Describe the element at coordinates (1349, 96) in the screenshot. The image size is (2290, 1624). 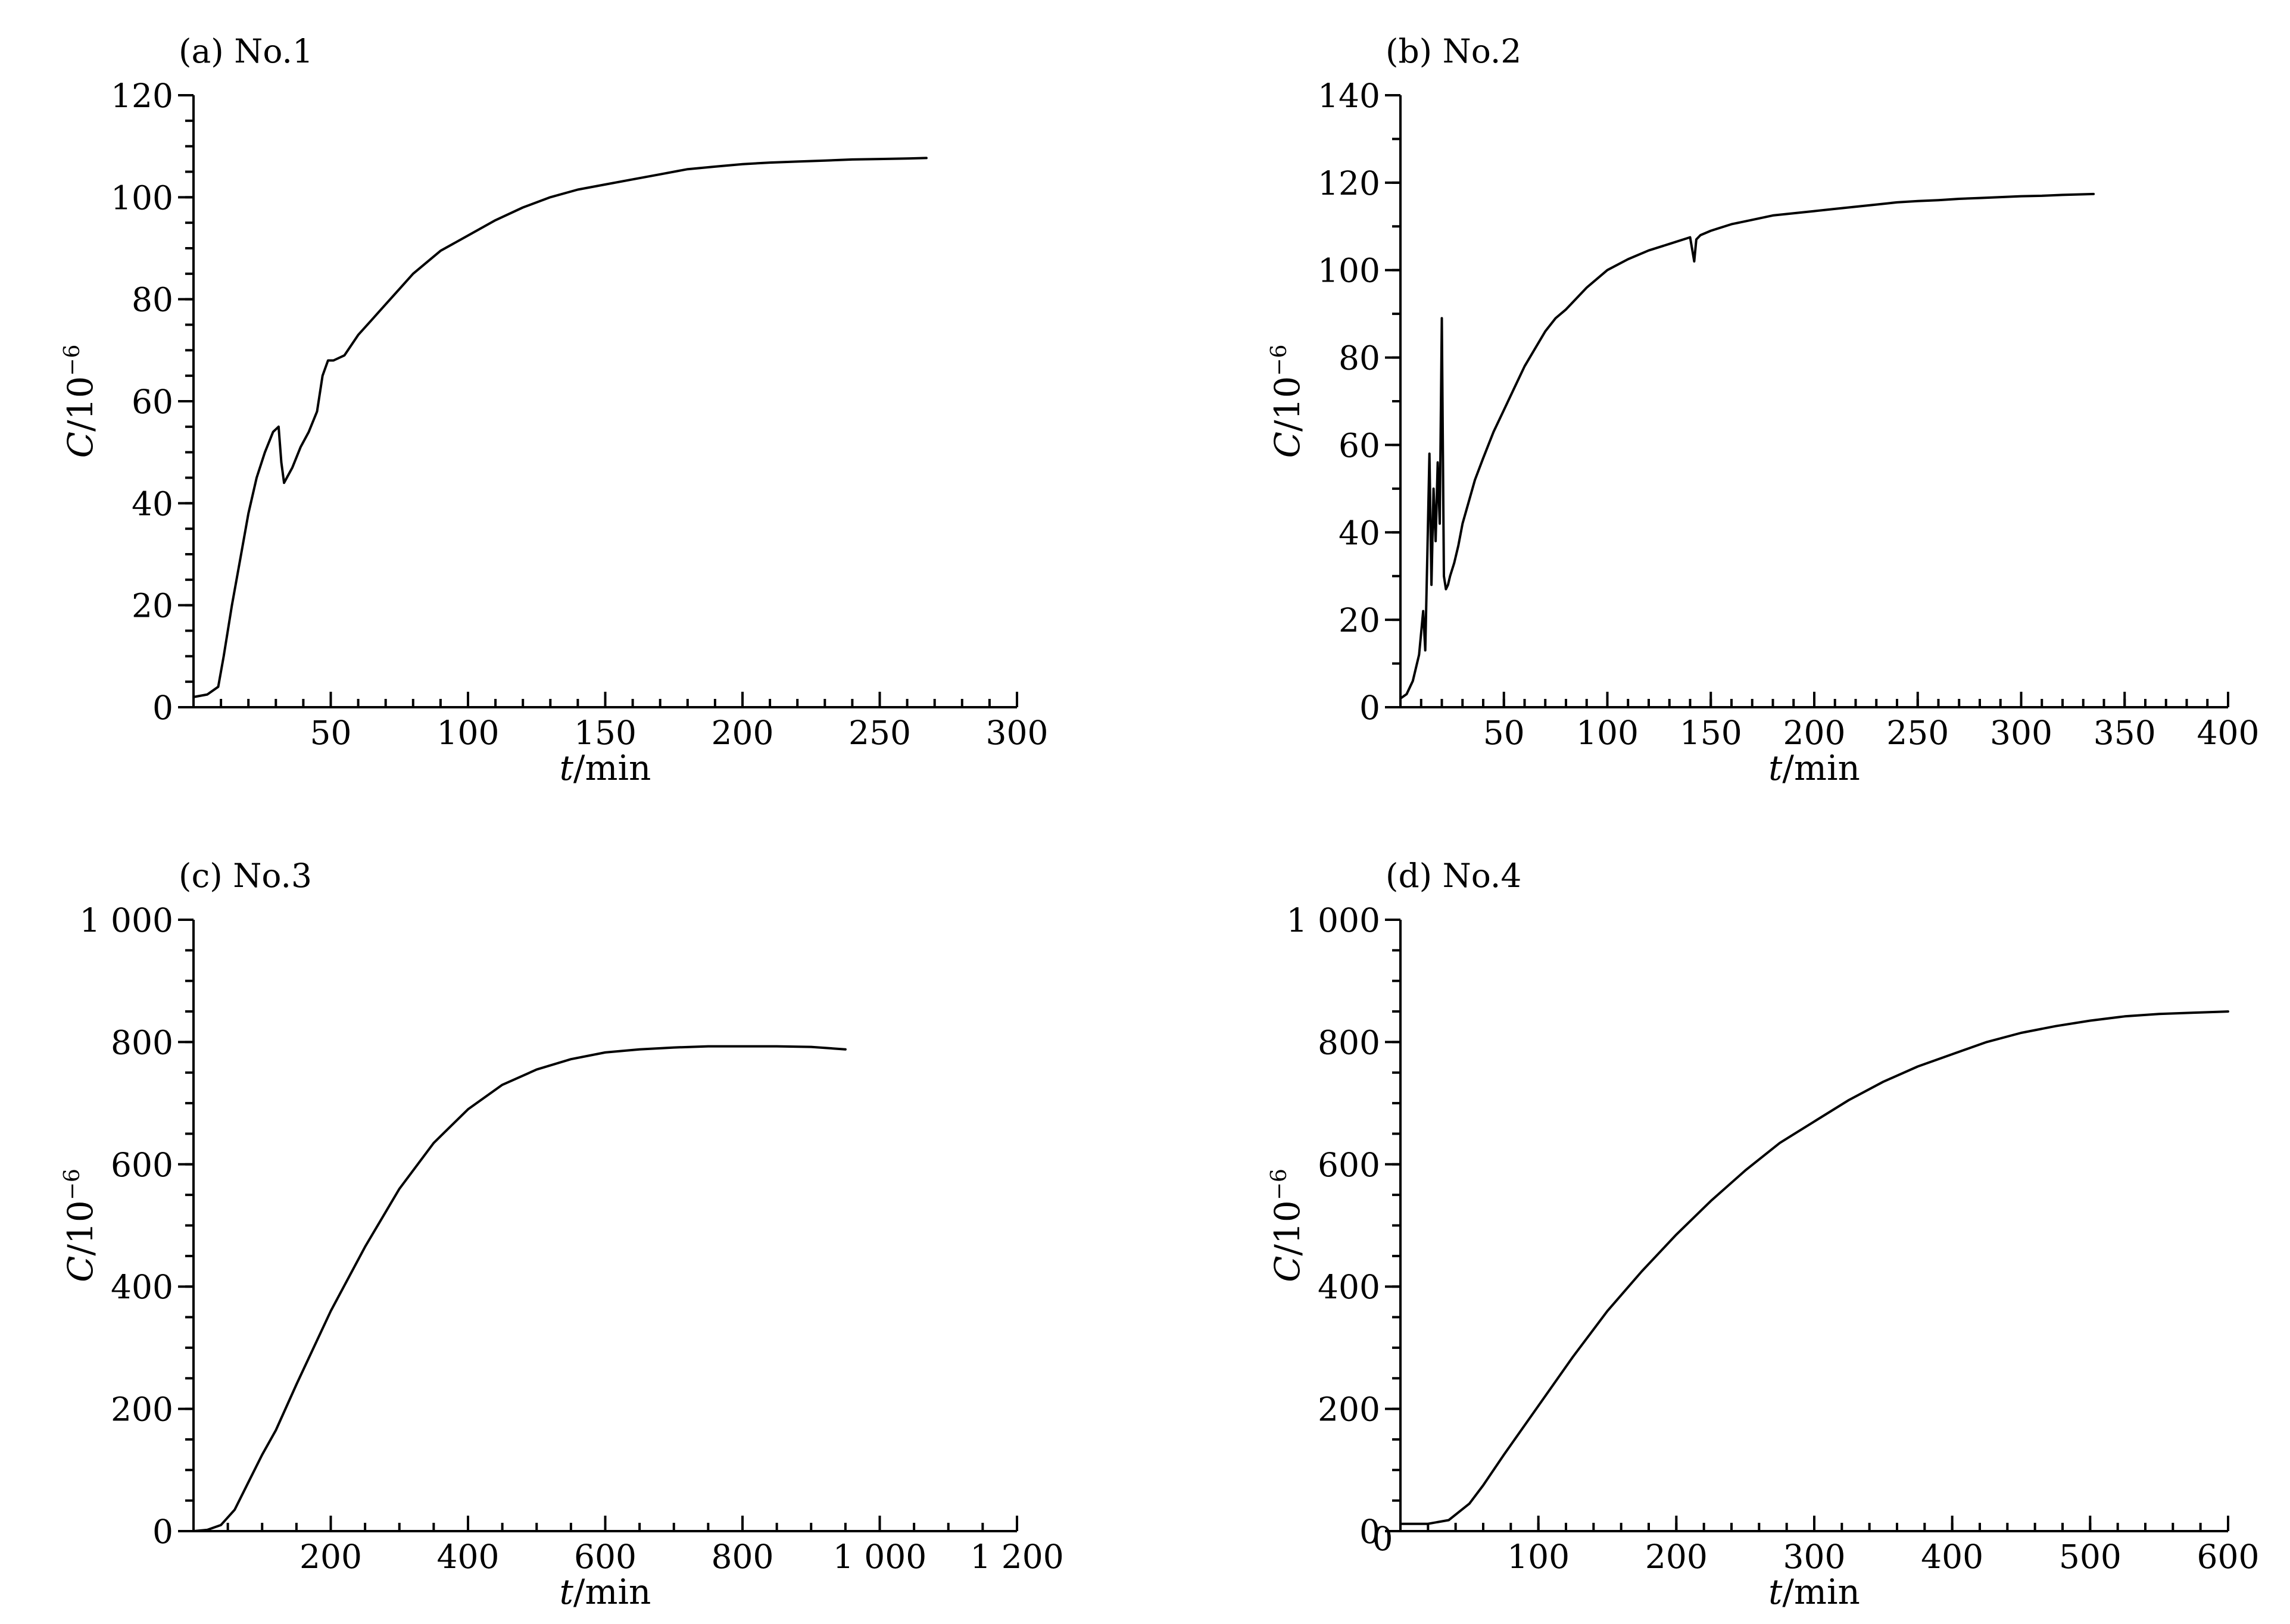
I see `y-tick-label: 140` at that location.